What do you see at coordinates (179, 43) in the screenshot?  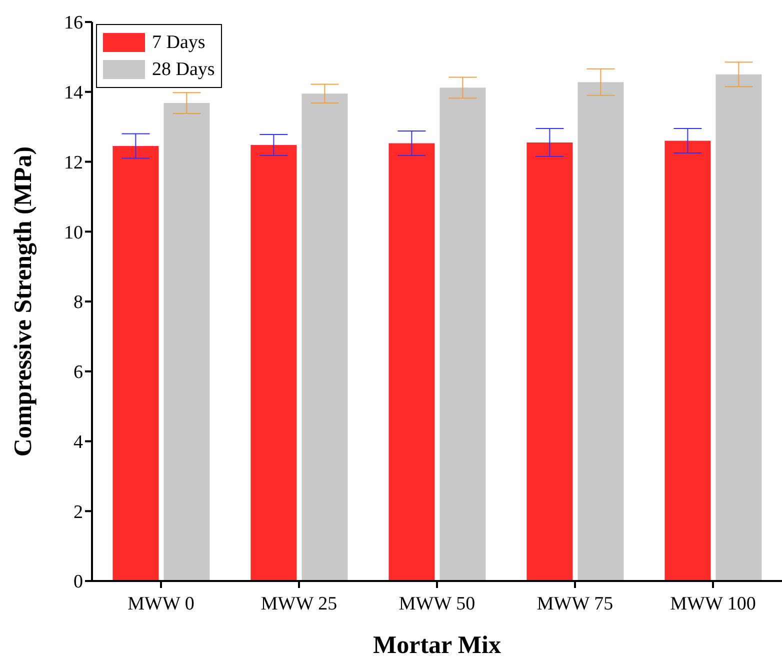 I see `legend-label: 7 Days` at bounding box center [179, 43].